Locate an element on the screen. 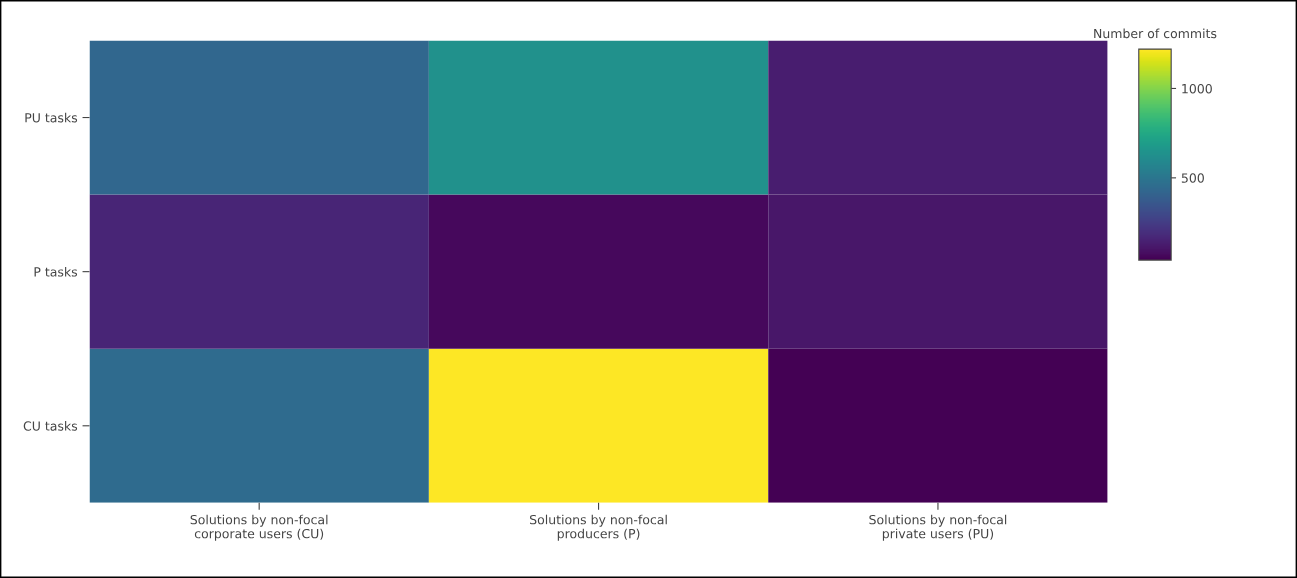 The height and width of the screenshot is (578, 1297). y-tick-label: P tasks is located at coordinates (56, 271).